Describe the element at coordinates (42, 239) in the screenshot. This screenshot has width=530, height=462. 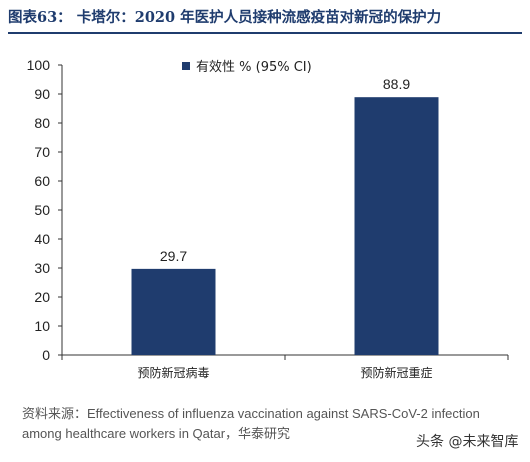
I see `y-tick-label: 40` at that location.